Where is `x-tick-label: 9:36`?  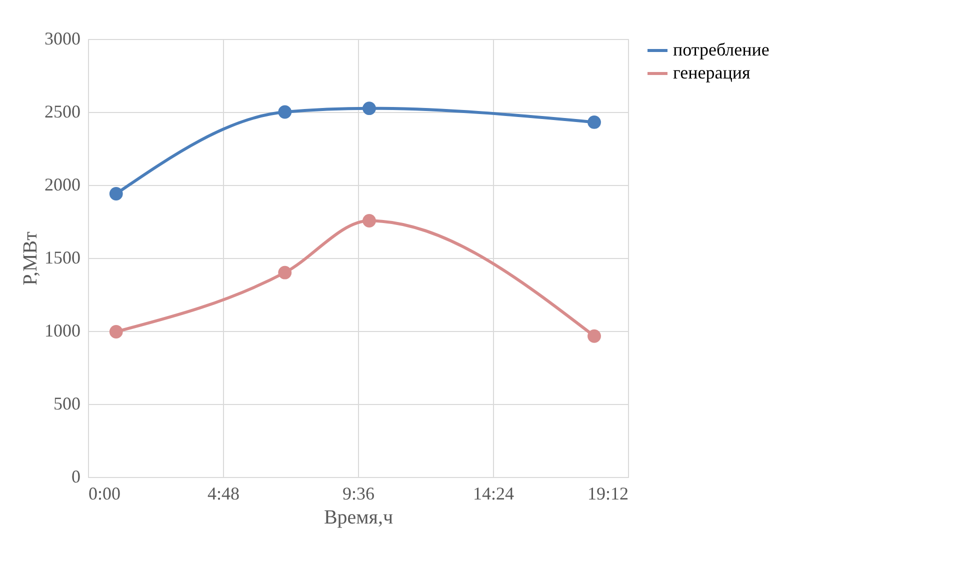 x-tick-label: 9:36 is located at coordinates (358, 494).